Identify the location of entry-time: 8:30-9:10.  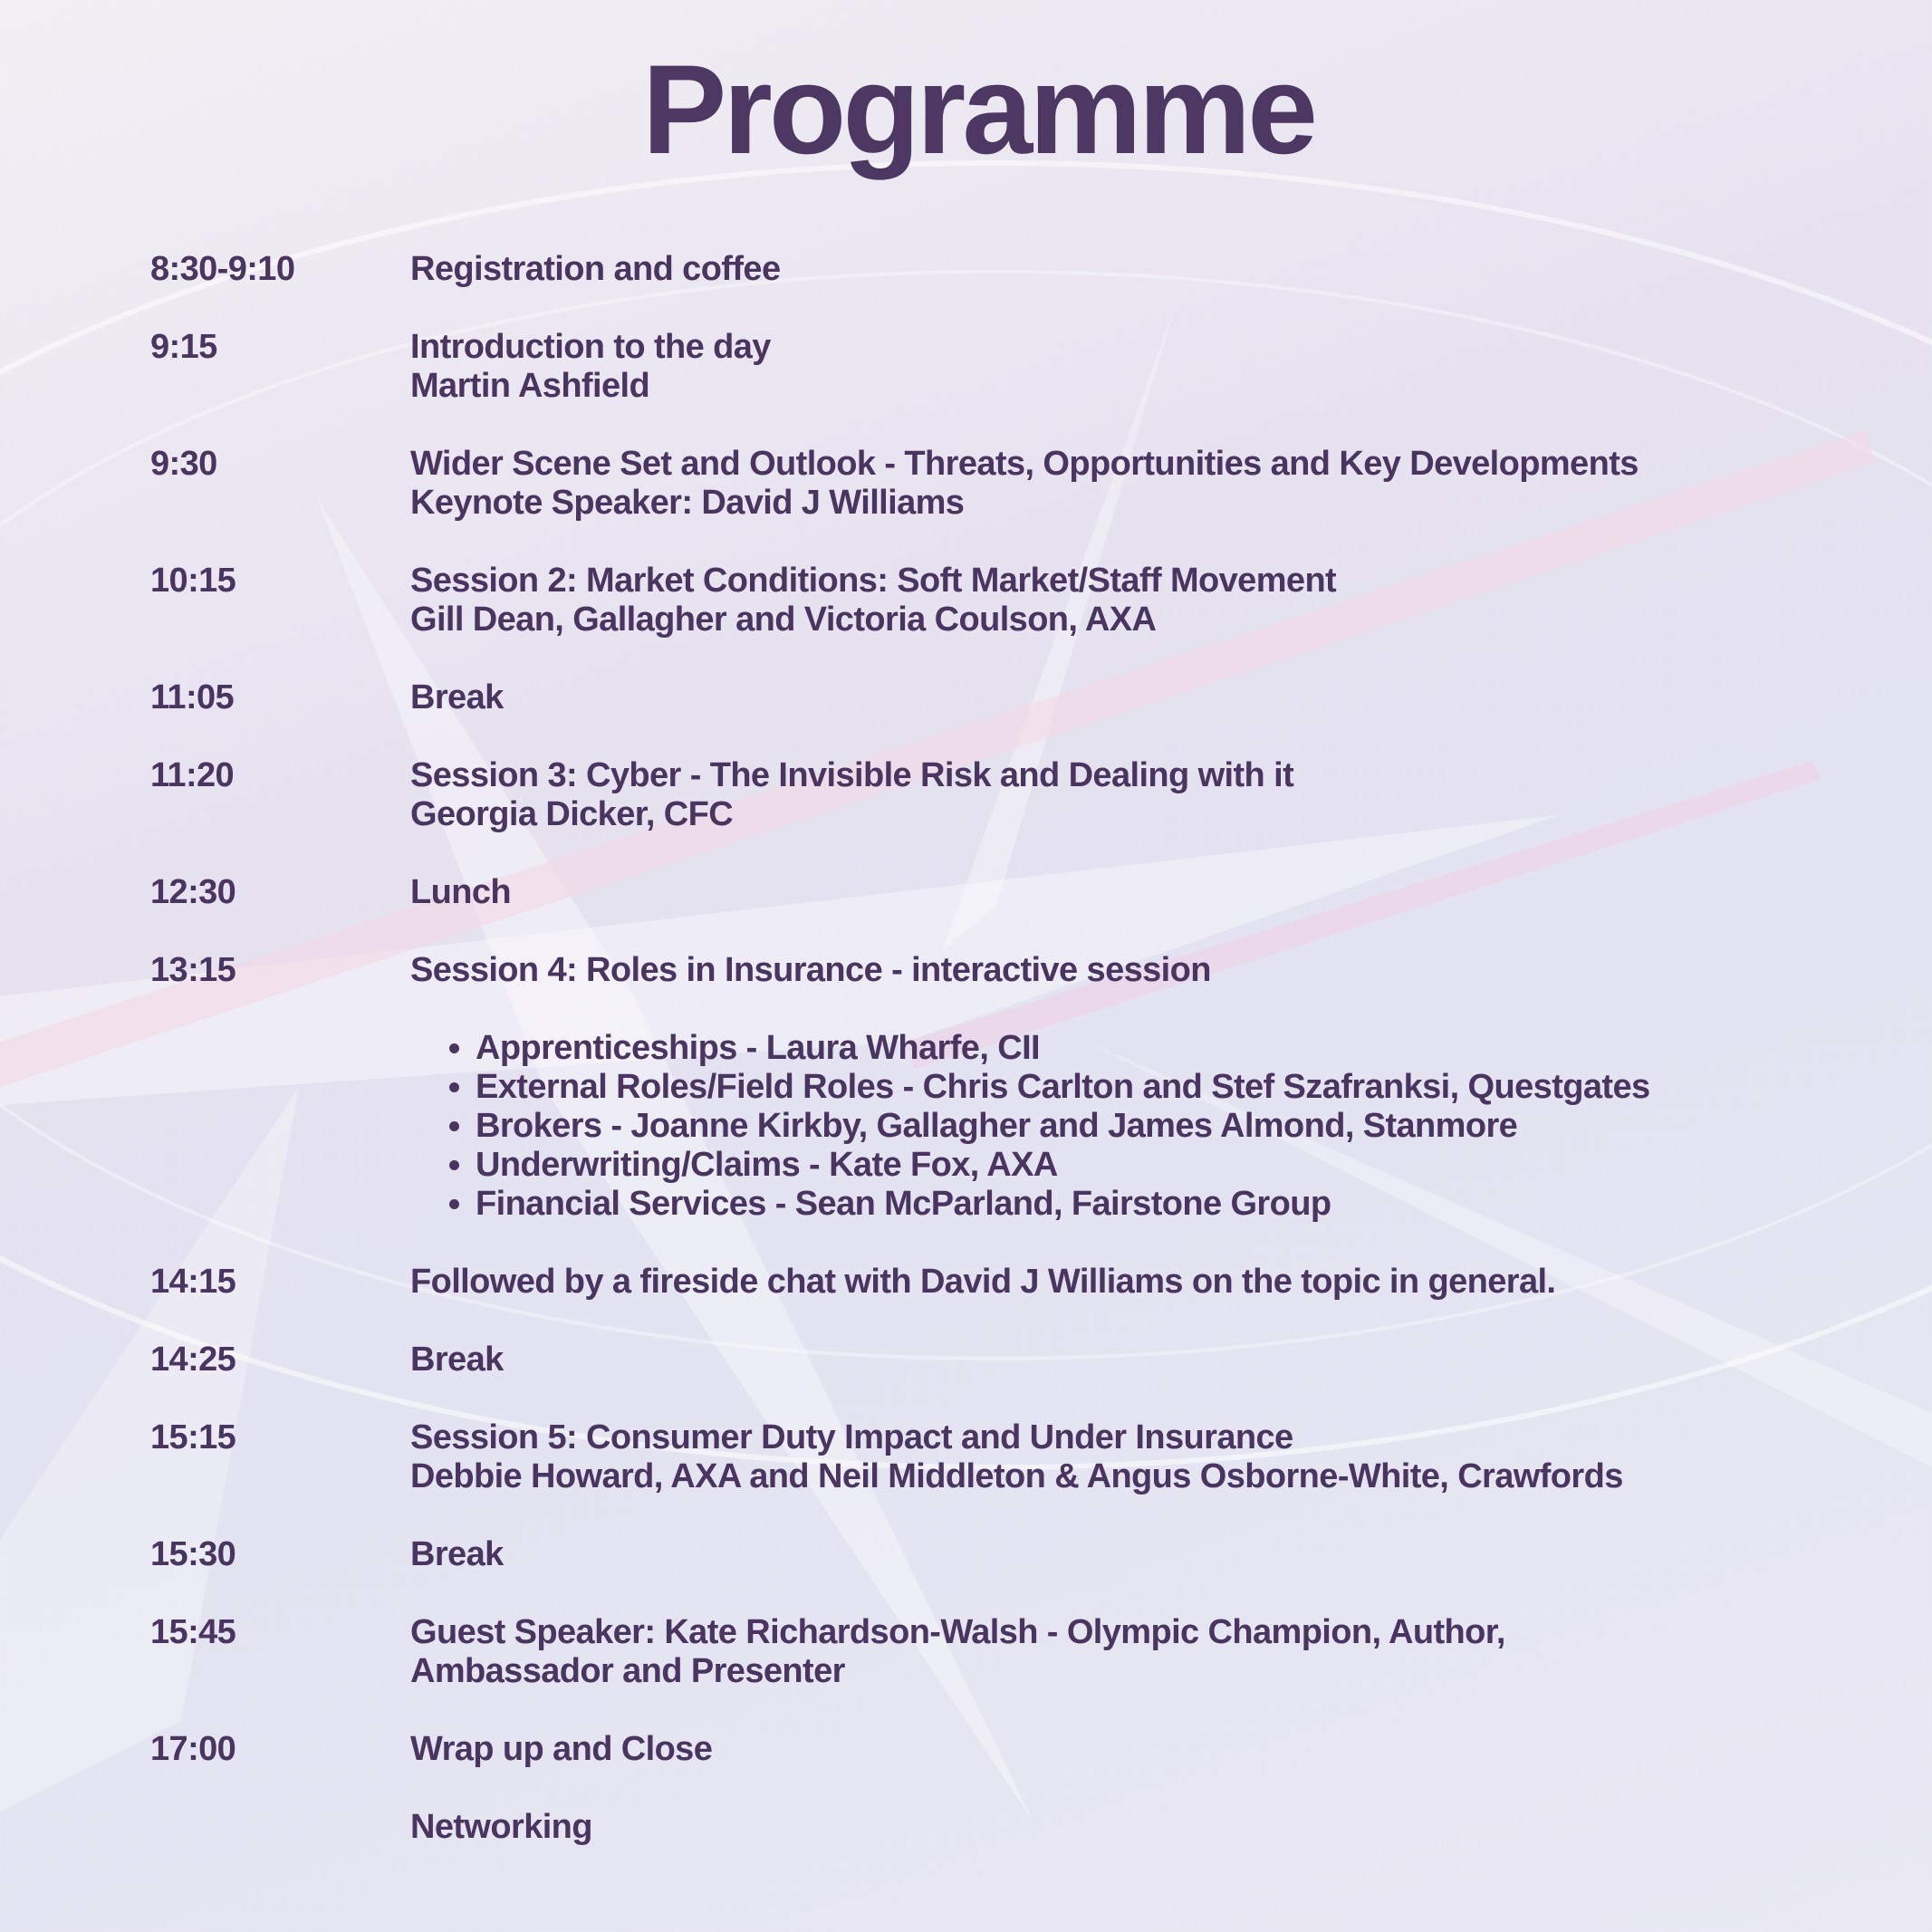
(222, 269).